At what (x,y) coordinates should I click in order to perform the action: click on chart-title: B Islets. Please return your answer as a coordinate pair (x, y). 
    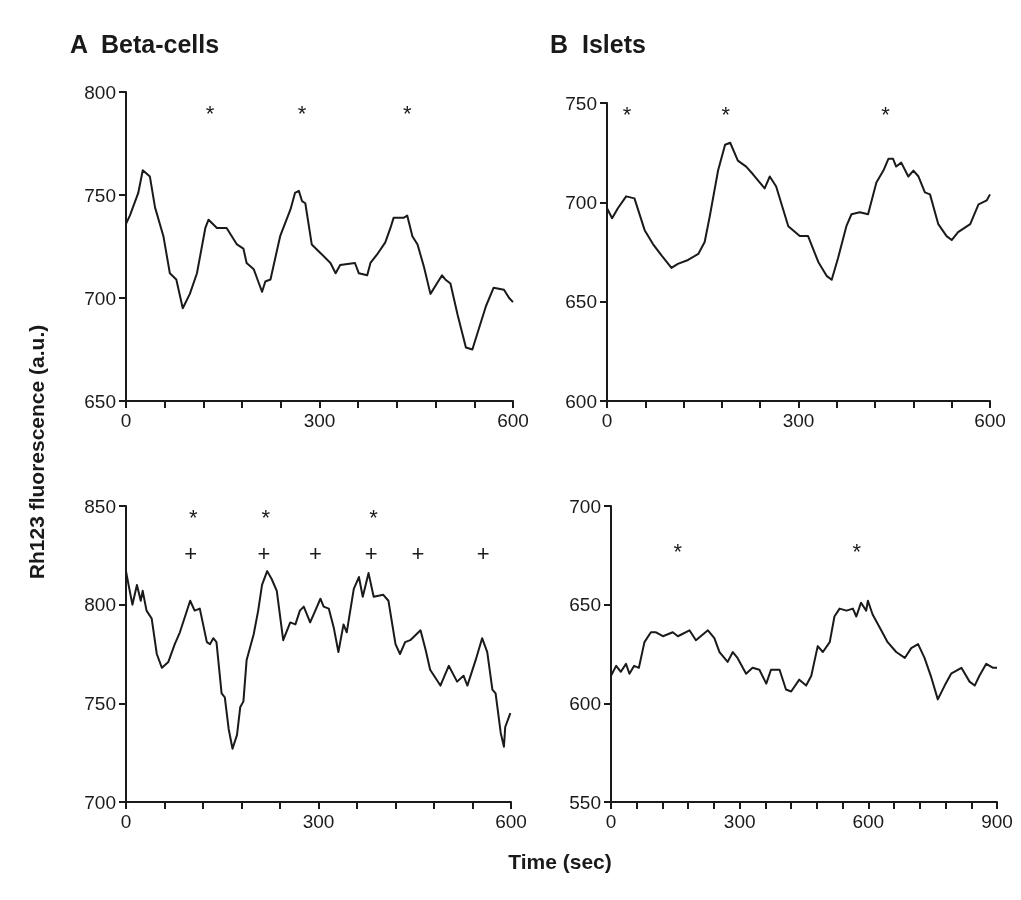
    Looking at the image, I should click on (598, 43).